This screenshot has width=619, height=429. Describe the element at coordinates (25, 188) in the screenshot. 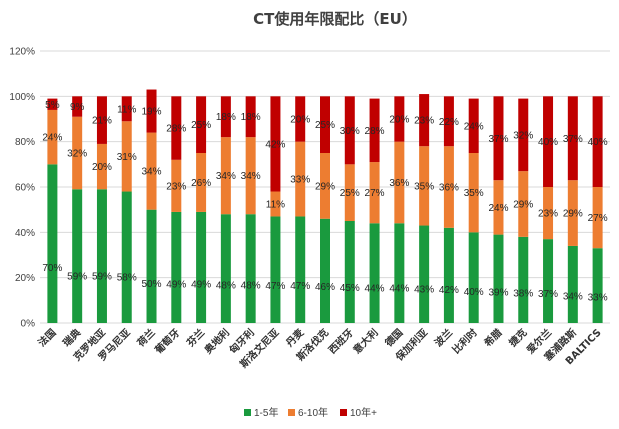

I see `y-tick-label: 60%` at that location.